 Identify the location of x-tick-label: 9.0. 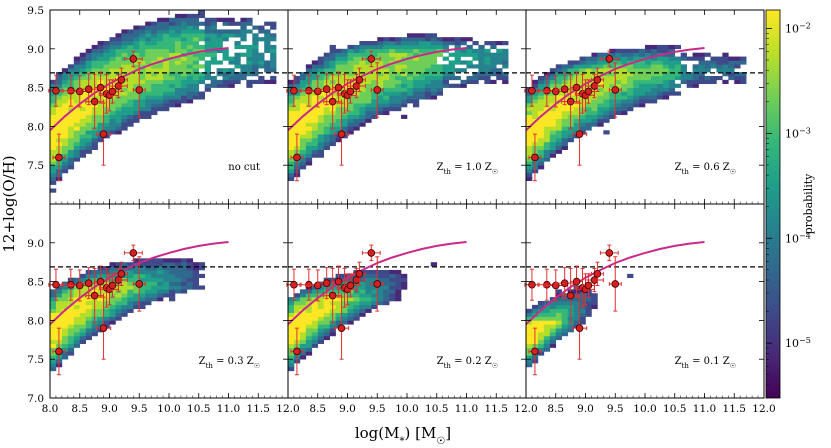
(585, 409).